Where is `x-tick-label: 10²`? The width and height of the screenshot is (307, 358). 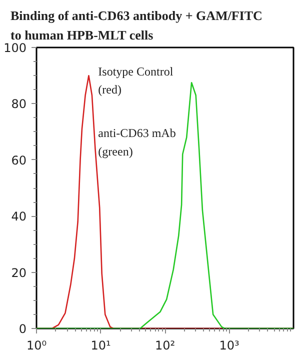
x-tick-label: 10² is located at coordinates (165, 345).